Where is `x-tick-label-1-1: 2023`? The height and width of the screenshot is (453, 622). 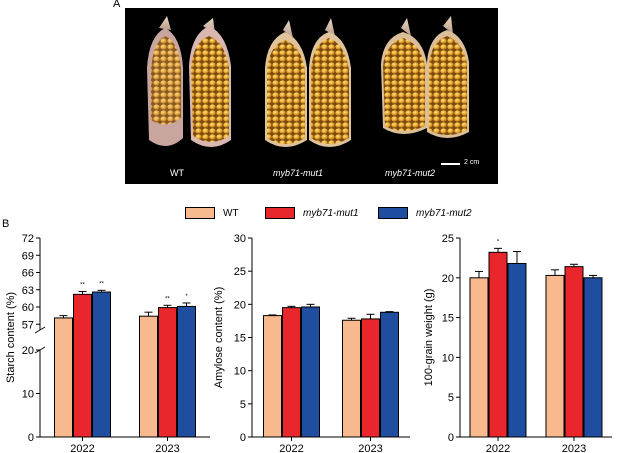
x-tick-label-1-1: 2023 is located at coordinates (370, 448).